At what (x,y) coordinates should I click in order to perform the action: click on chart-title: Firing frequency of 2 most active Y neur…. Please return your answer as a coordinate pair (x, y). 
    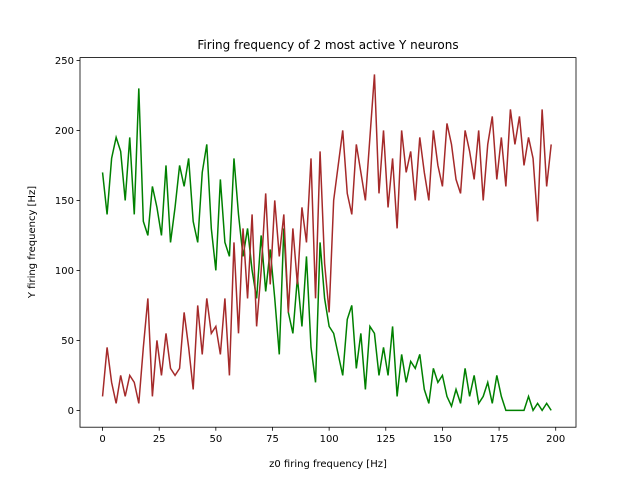
    Looking at the image, I should click on (327, 45).